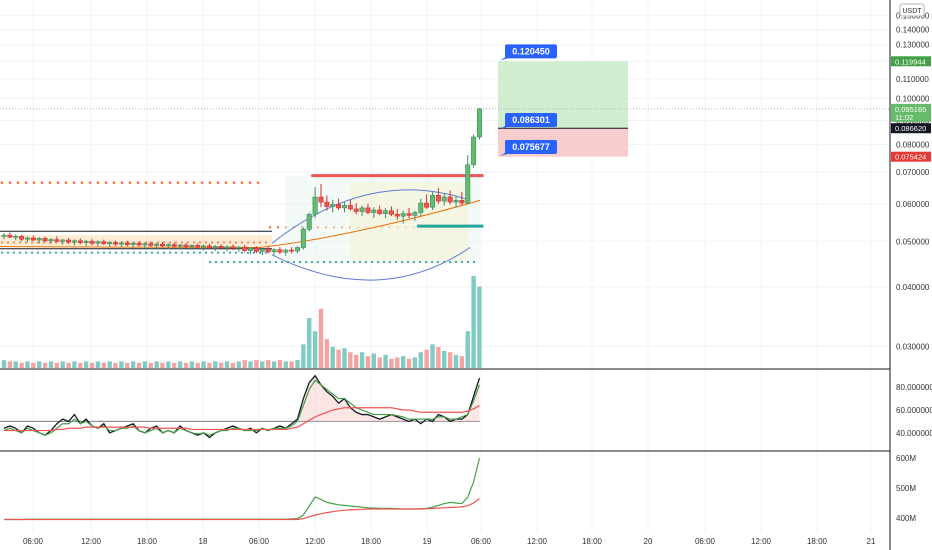 Image resolution: width=932 pixels, height=550 pixels. I want to click on price-tag-label: 0.075424, so click(910, 157).